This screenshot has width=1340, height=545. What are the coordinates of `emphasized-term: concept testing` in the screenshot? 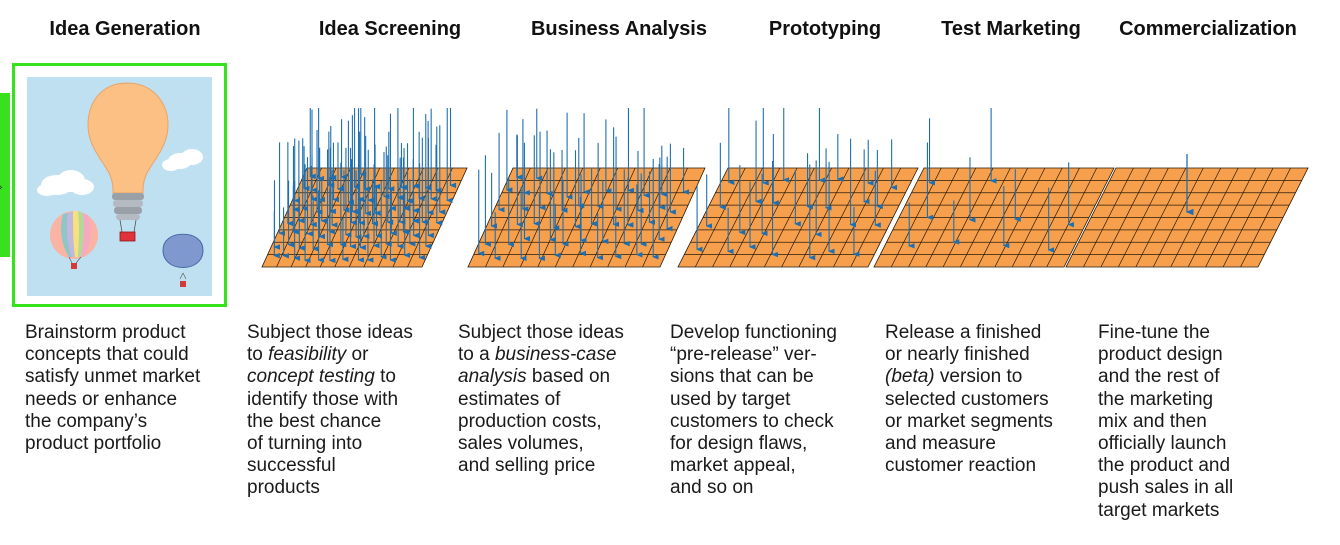 It's located at (311, 377).